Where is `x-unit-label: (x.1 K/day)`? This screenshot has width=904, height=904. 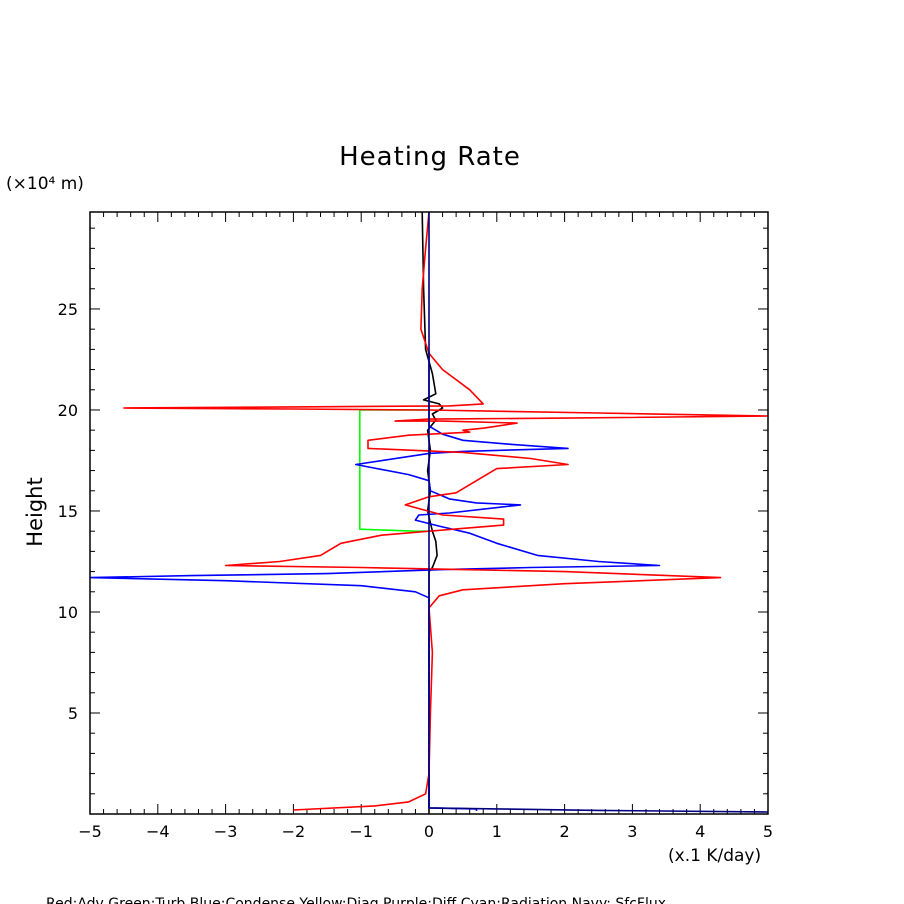 x-unit-label: (x.1 K/day) is located at coordinates (714, 856).